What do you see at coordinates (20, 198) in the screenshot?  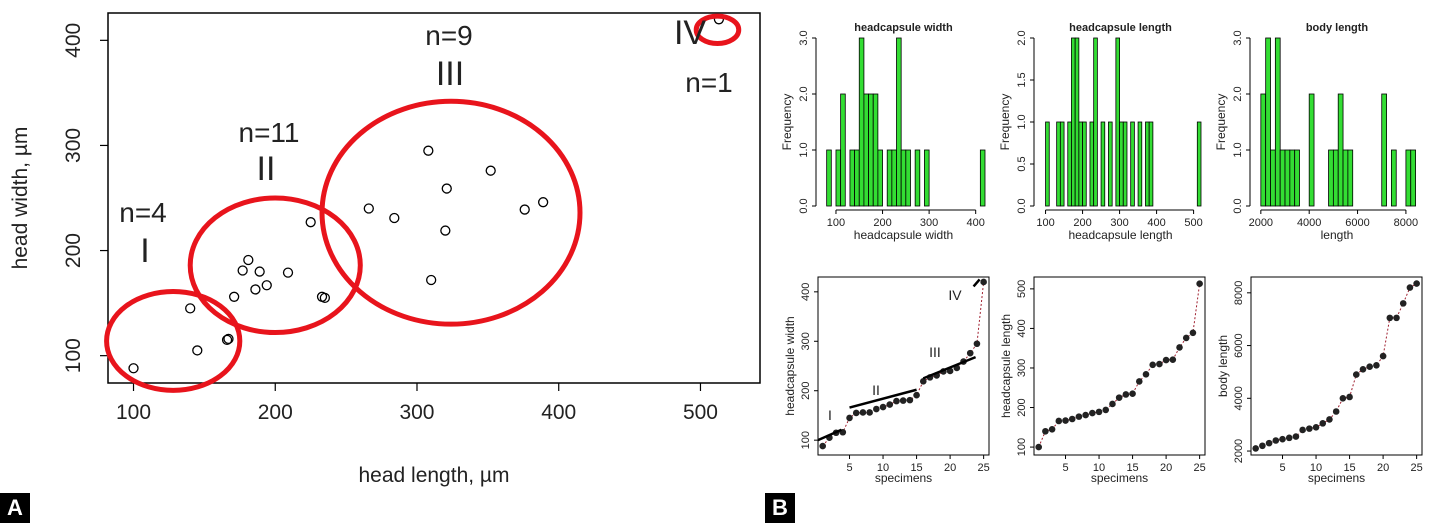 I see `y-axis-title: head width, µm` at bounding box center [20, 198].